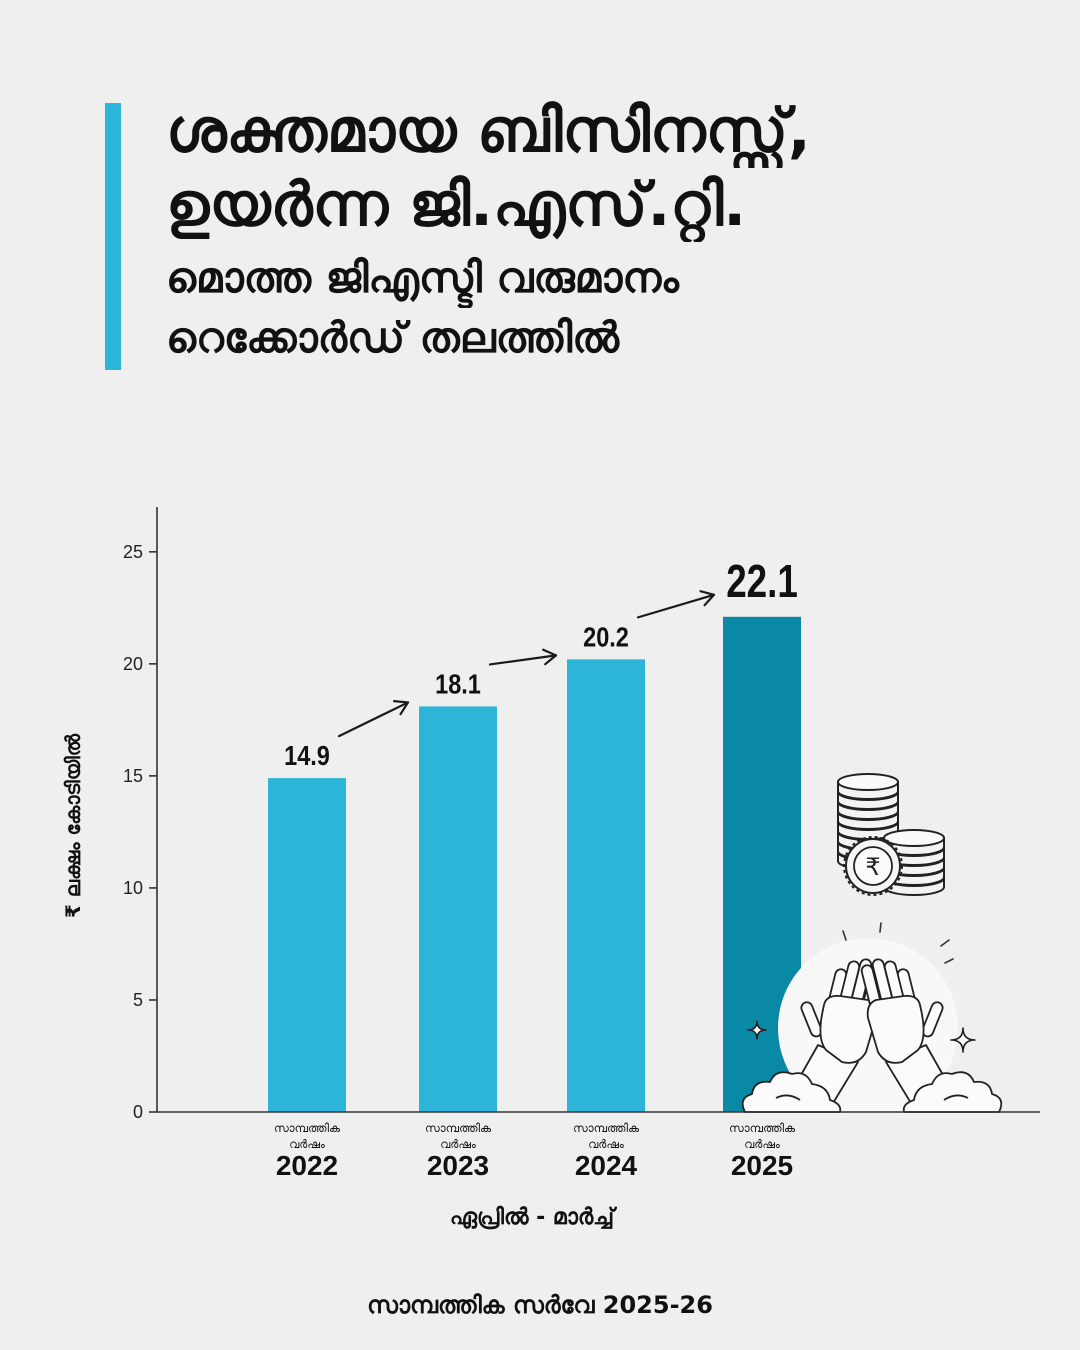 Image resolution: width=1080 pixels, height=1350 pixels. I want to click on y-tick-label: 10, so click(133, 888).